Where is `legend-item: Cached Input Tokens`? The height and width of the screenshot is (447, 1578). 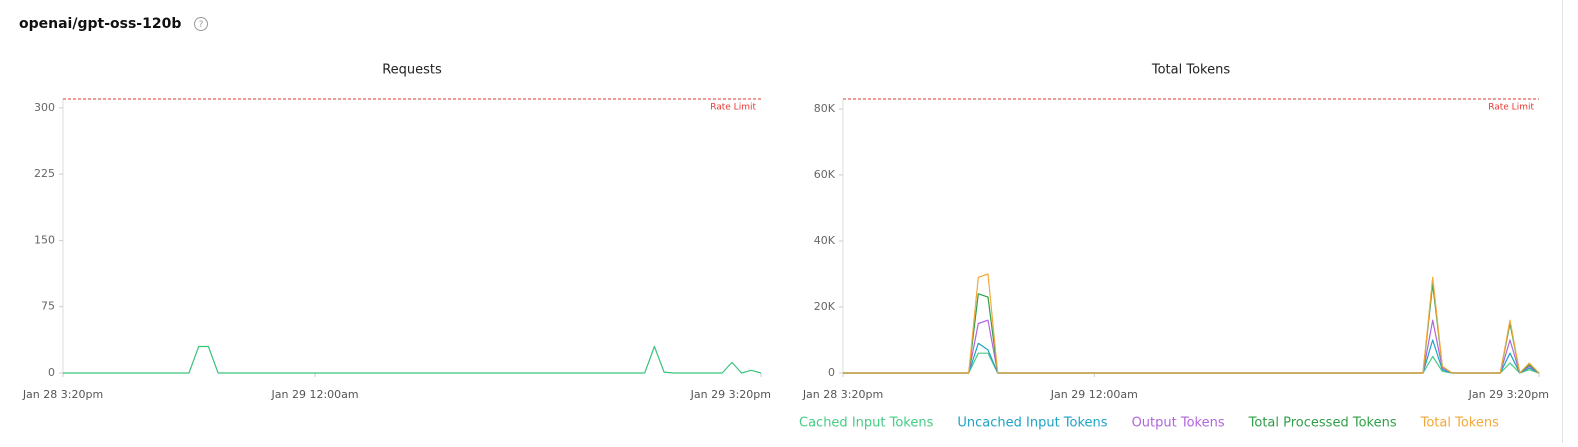
legend-item: Cached Input Tokens is located at coordinates (866, 423).